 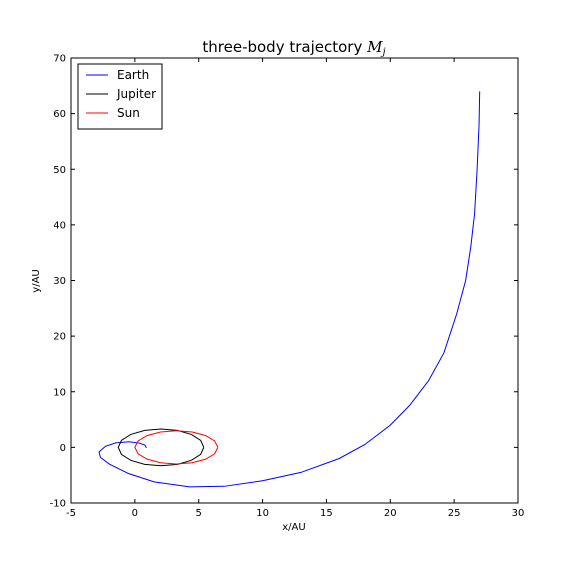 I want to click on y-tick-label: 20, so click(x=59, y=337).